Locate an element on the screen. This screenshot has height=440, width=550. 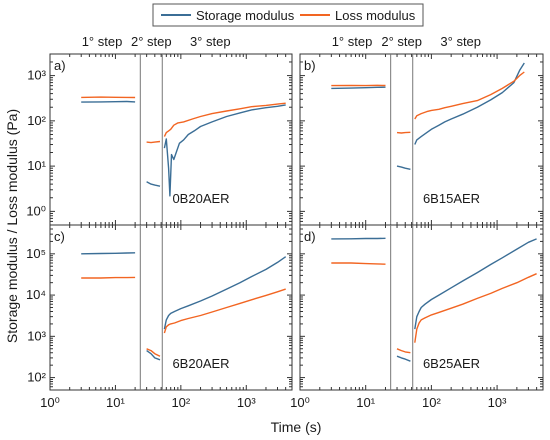
legend-storage-label: Storage modulus is located at coordinates (245, 15).